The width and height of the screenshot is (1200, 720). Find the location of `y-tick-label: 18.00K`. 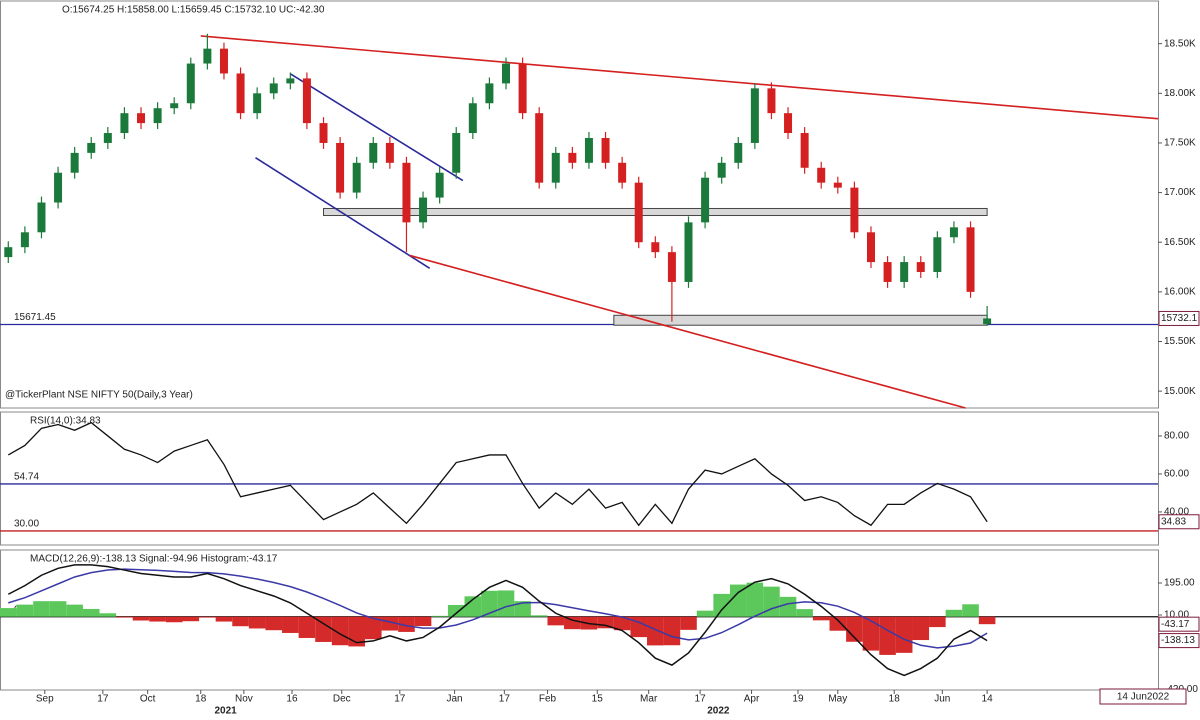

y-tick-label: 18.00K is located at coordinates (1180, 93).